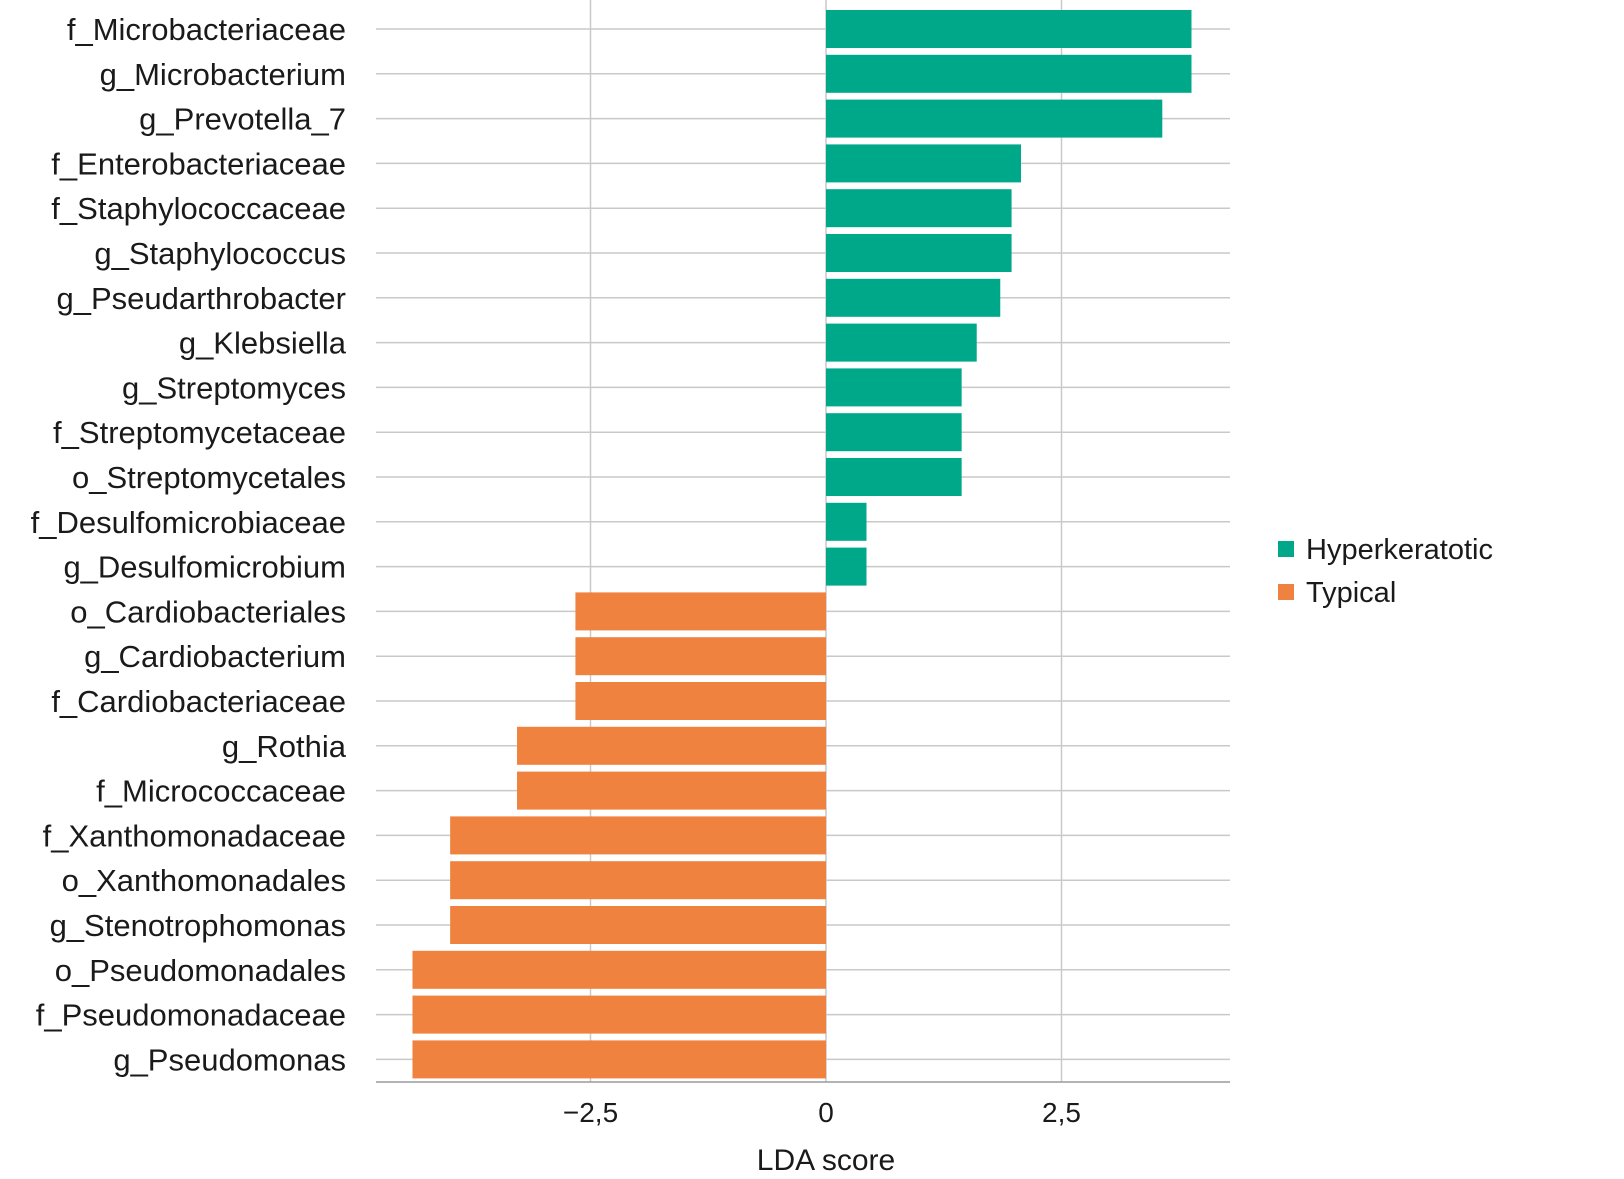  Describe the element at coordinates (198, 701) in the screenshot. I see `category-label: f_Cardiobacteriaceae` at that location.